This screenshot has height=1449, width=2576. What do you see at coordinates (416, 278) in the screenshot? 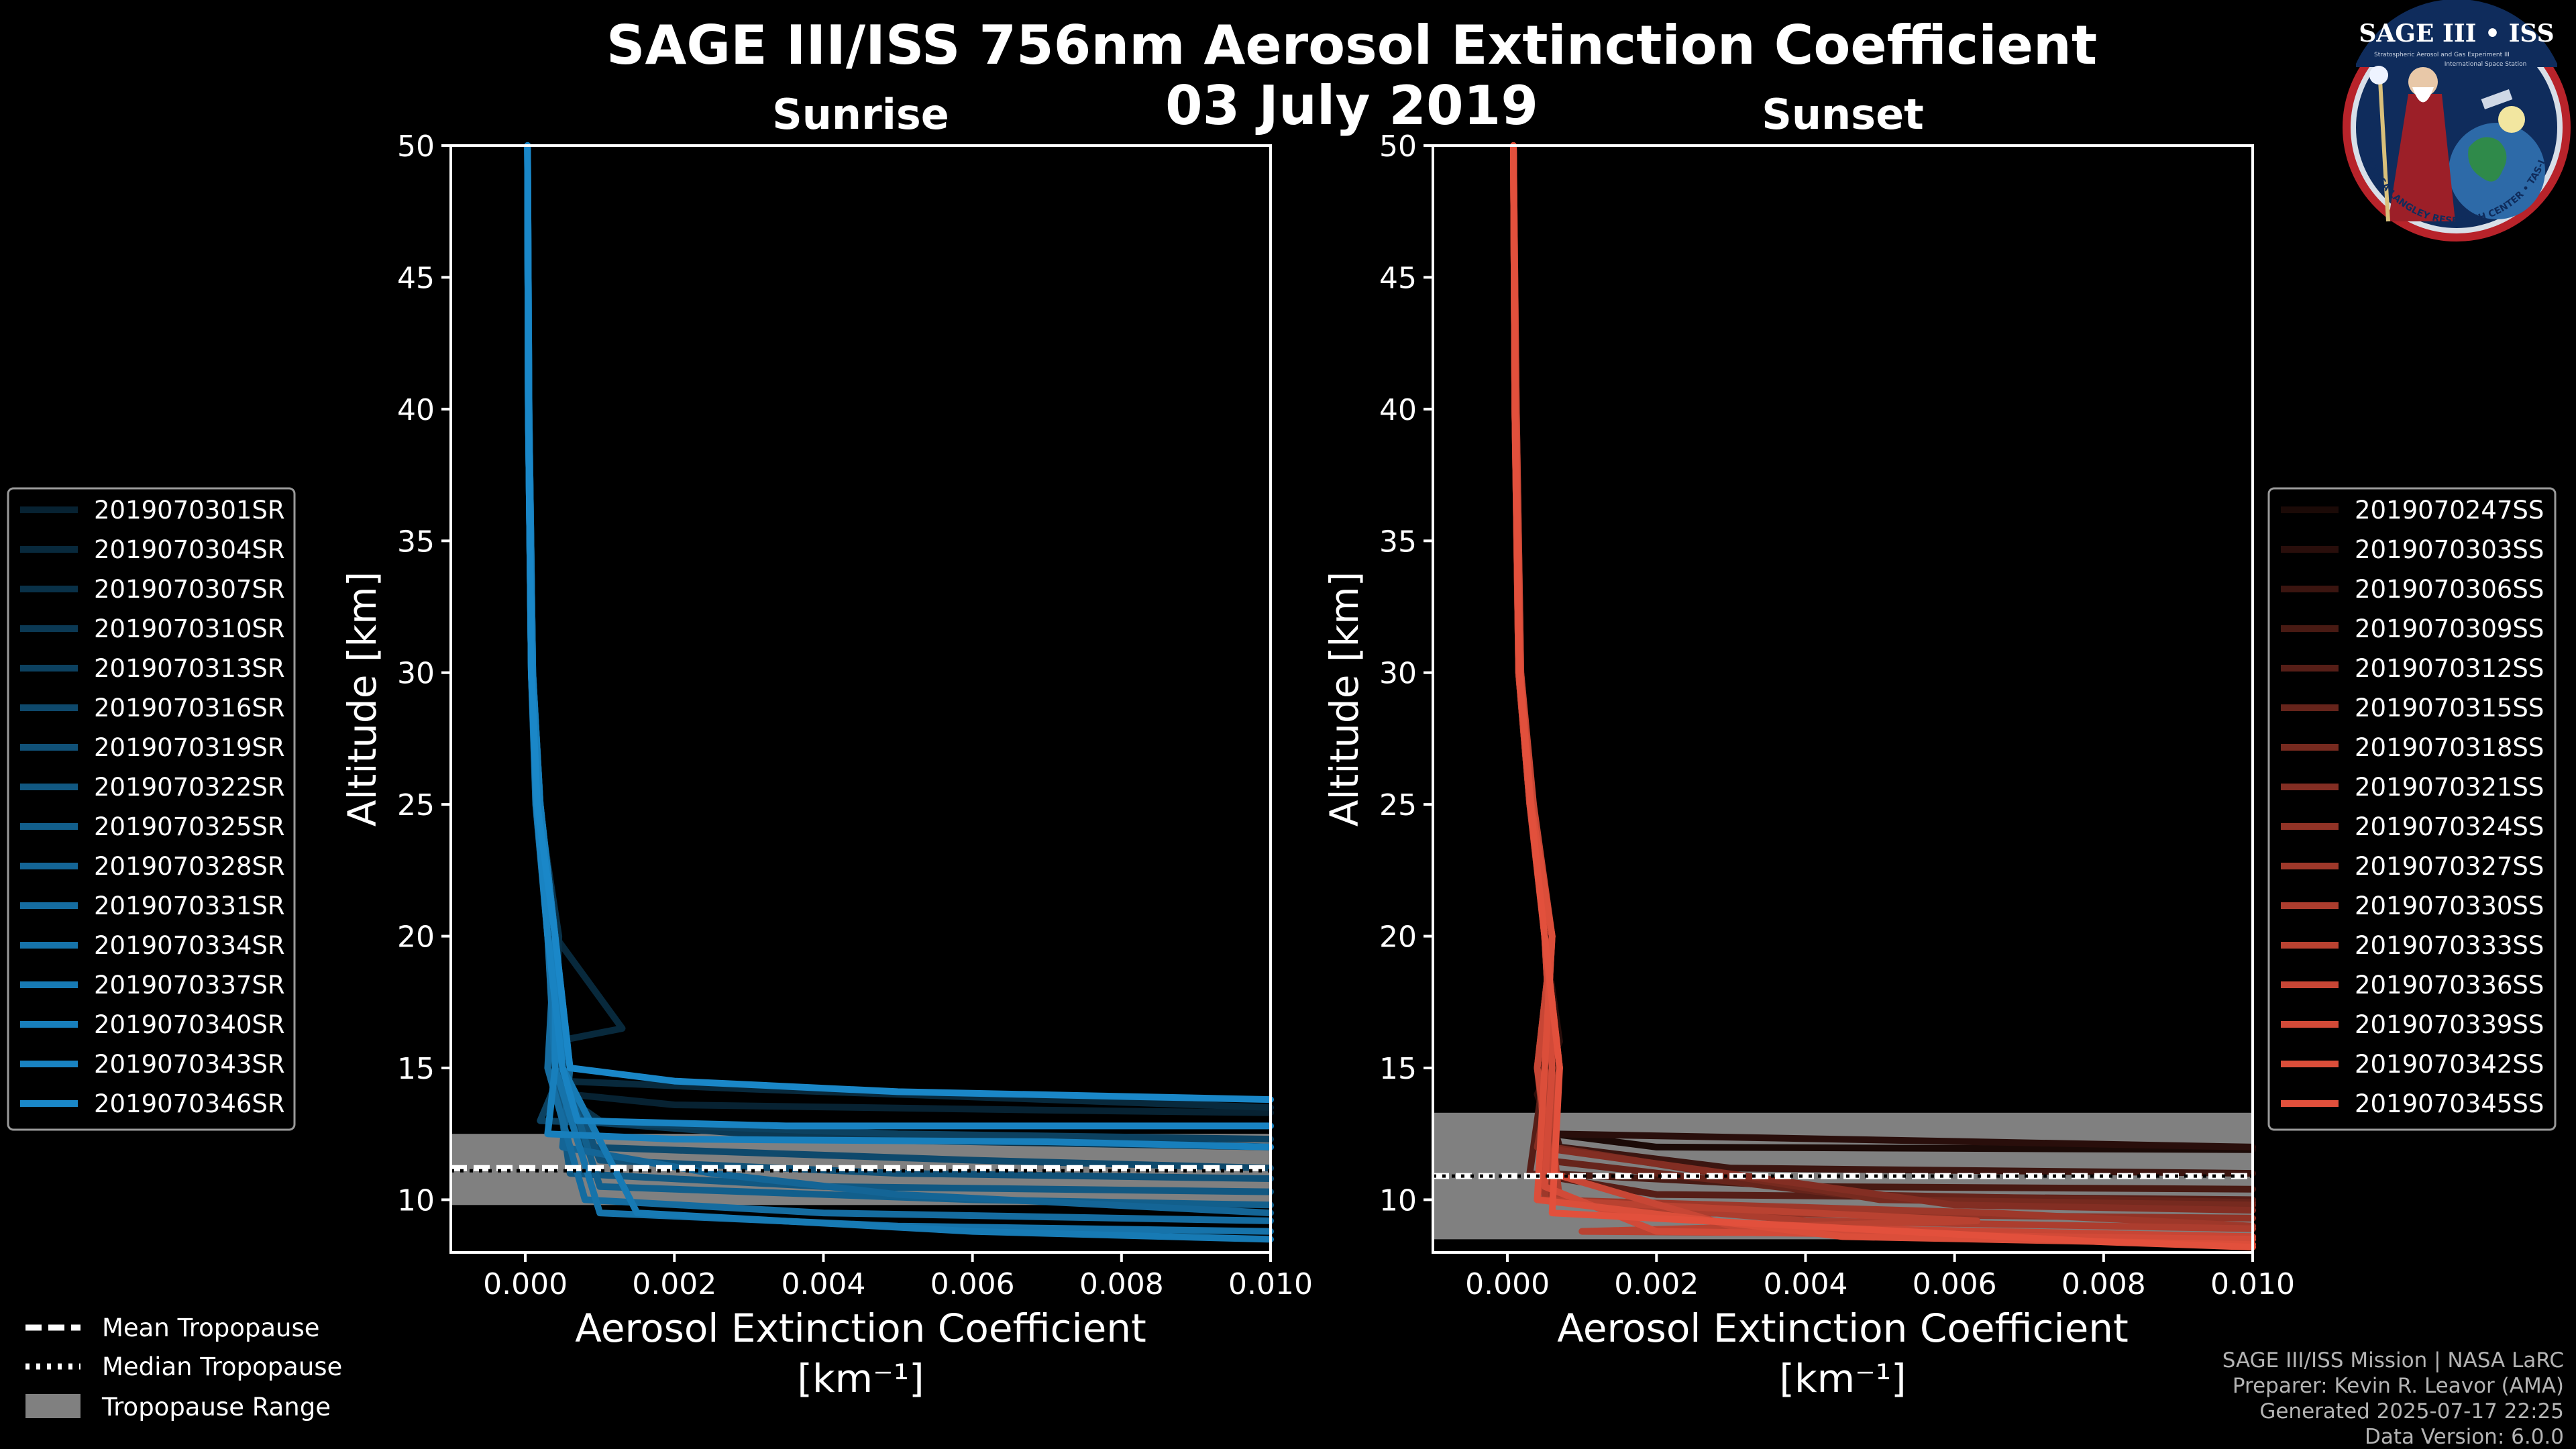
I see `sr-y-tick-label: 45` at bounding box center [416, 278].